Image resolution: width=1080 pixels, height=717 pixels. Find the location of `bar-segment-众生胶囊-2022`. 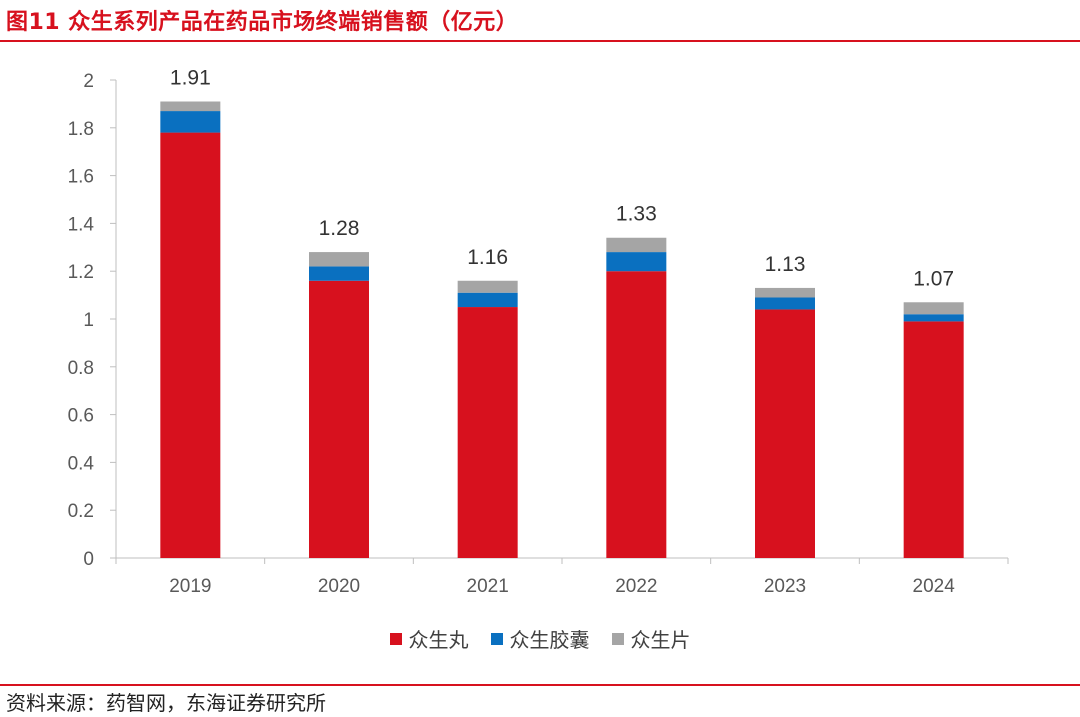

bar-segment-众生胶囊-2022 is located at coordinates (636, 262).